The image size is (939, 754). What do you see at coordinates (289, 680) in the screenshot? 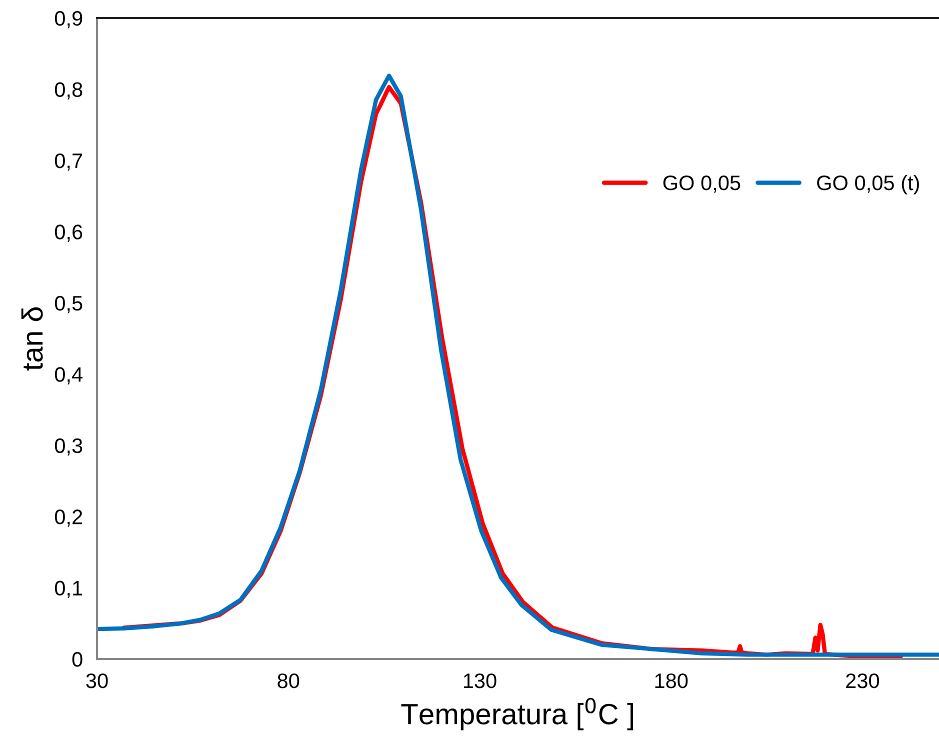
I see `x-tick-label: 80` at bounding box center [289, 680].